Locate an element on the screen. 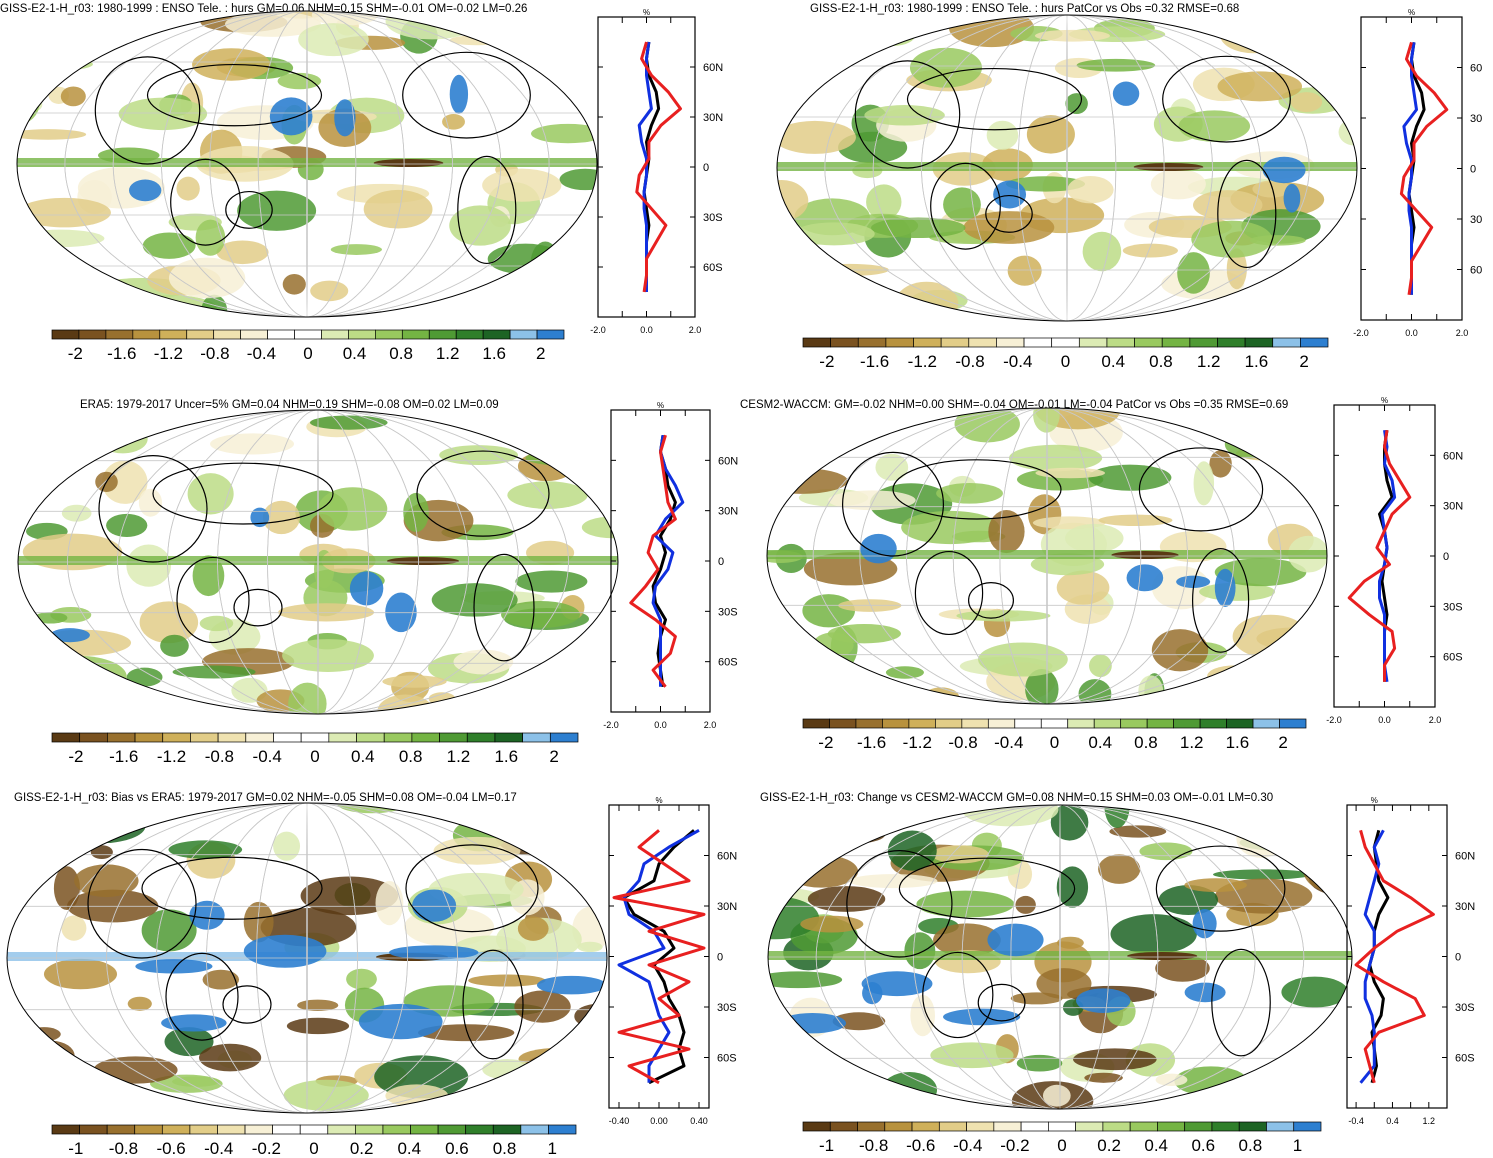  profile-x-label: 0.0 is located at coordinates (1411, 333).